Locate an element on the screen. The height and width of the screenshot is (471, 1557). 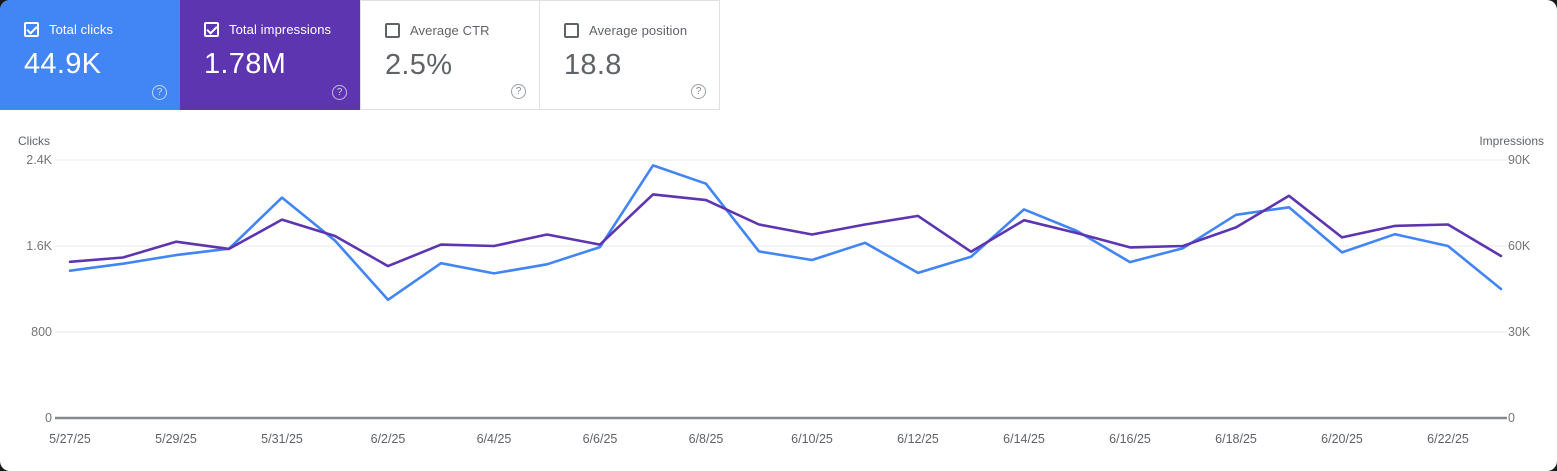
left-axis-tick: 1.6K is located at coordinates (39, 246).